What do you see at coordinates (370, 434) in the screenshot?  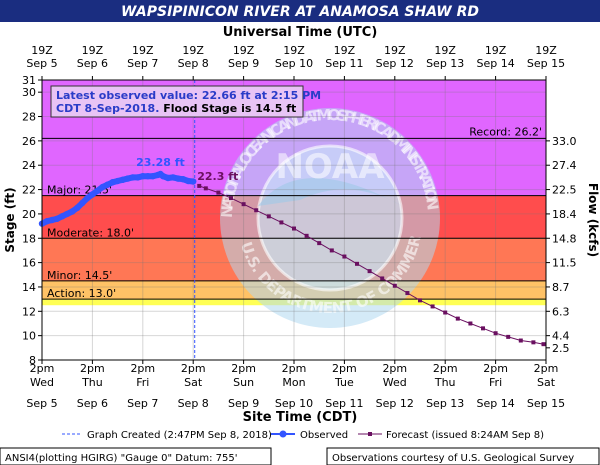 I see `legend-forecast-marker` at bounding box center [370, 434].